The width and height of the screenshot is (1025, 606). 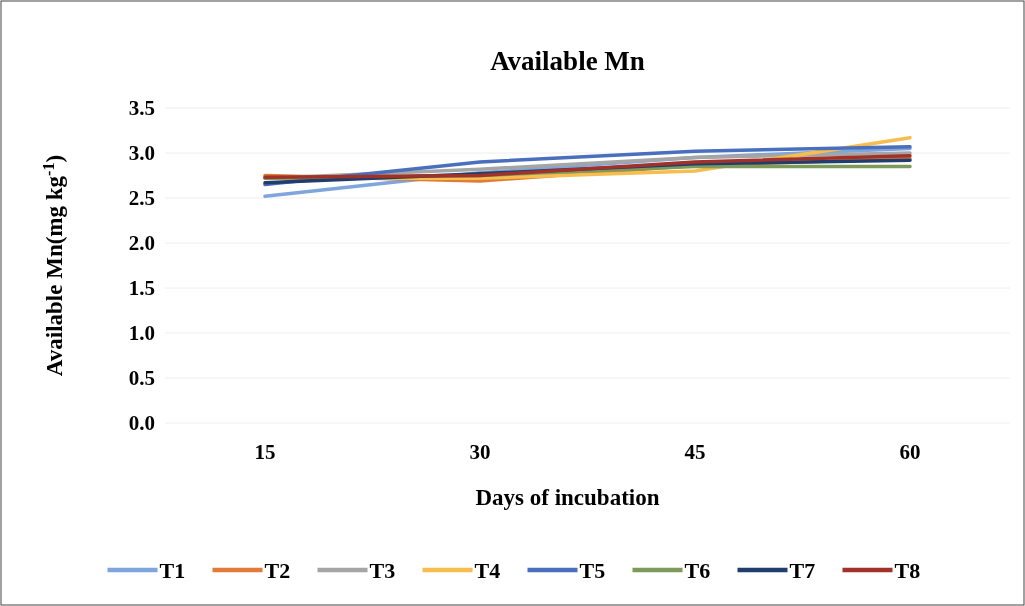 What do you see at coordinates (141, 288) in the screenshot?
I see `y-tick-label: 1.5` at bounding box center [141, 288].